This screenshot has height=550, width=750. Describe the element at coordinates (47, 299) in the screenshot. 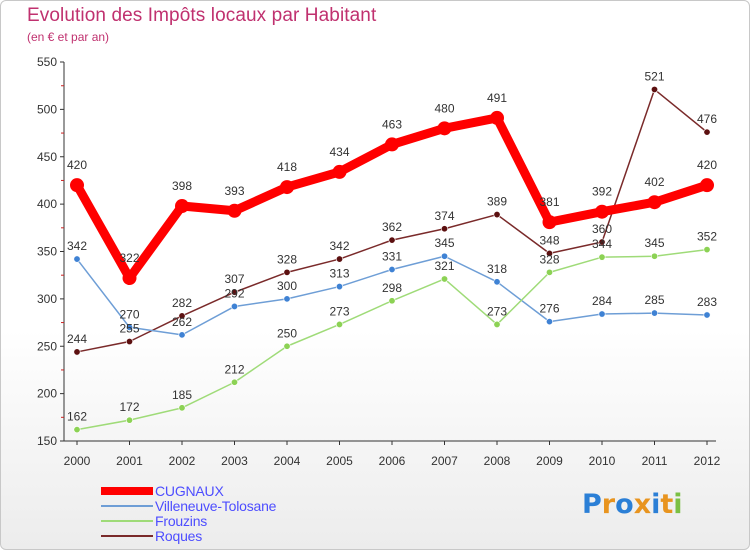

I see `y-tick-label: 300` at that location.